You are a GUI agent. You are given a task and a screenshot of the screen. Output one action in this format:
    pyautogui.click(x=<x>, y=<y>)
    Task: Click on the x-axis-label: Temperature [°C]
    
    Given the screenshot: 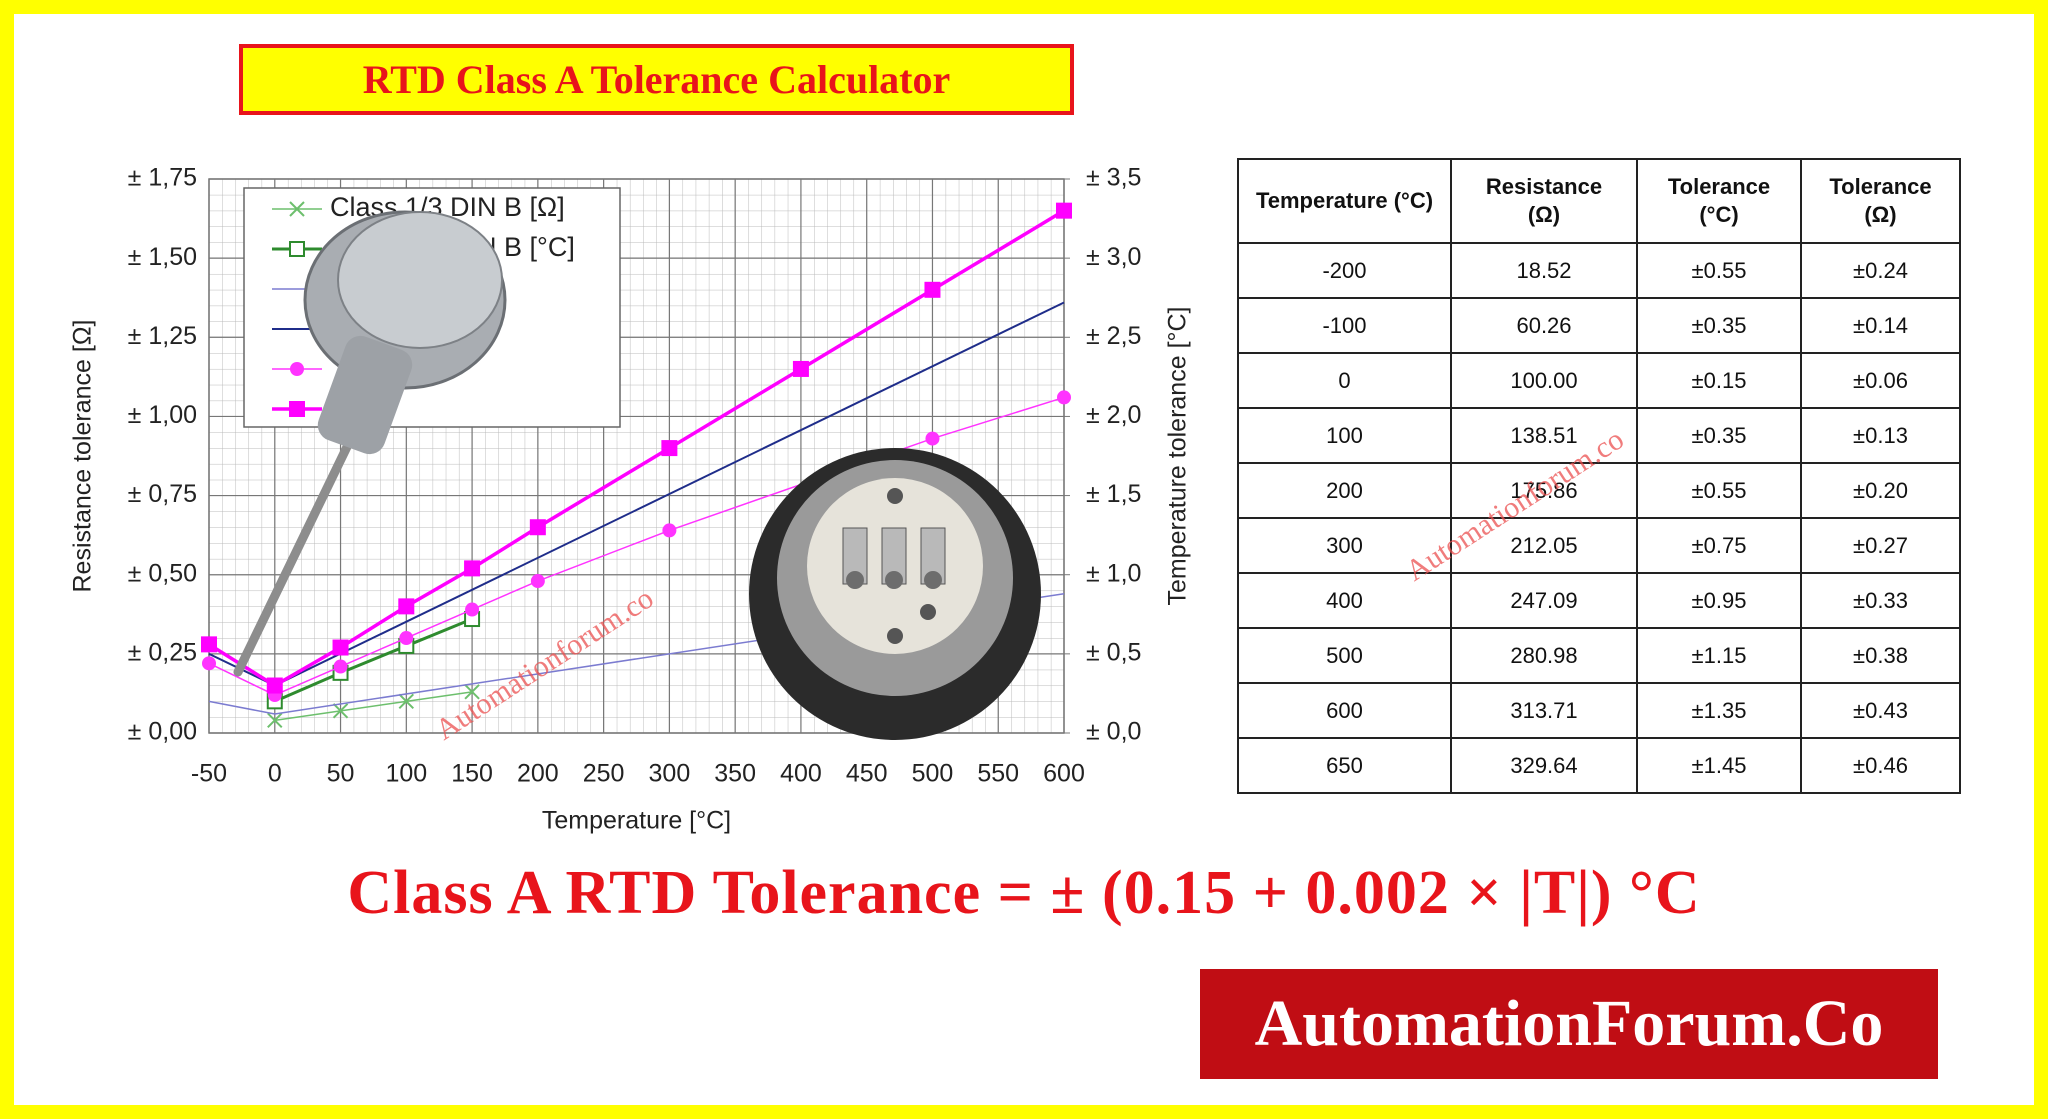 What is the action you would take?
    pyautogui.click(x=636, y=821)
    